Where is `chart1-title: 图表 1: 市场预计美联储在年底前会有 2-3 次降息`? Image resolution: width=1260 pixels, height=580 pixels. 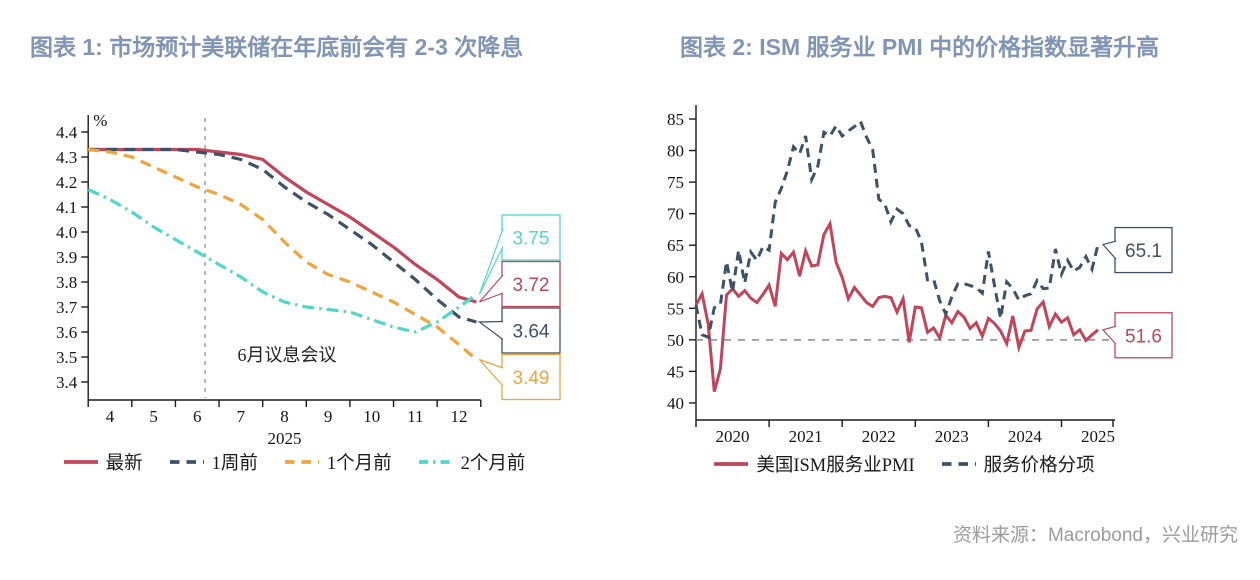
chart1-title: 图表 1: 市场预计美联储在年底前会有 2-3 次降息 is located at coordinates (277, 47).